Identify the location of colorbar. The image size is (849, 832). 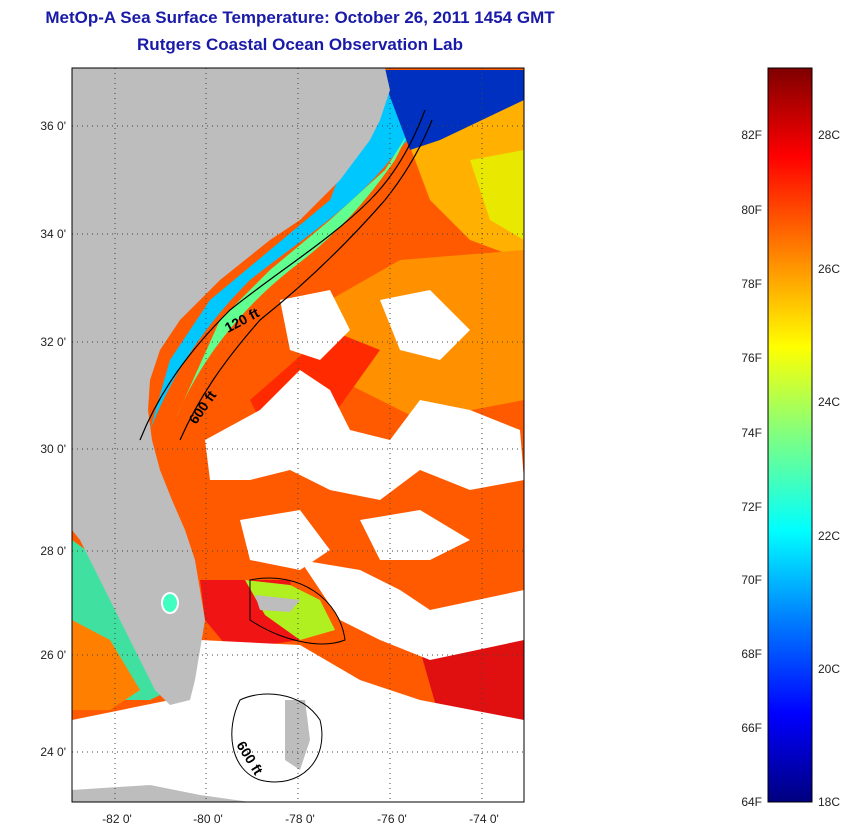
(790, 435).